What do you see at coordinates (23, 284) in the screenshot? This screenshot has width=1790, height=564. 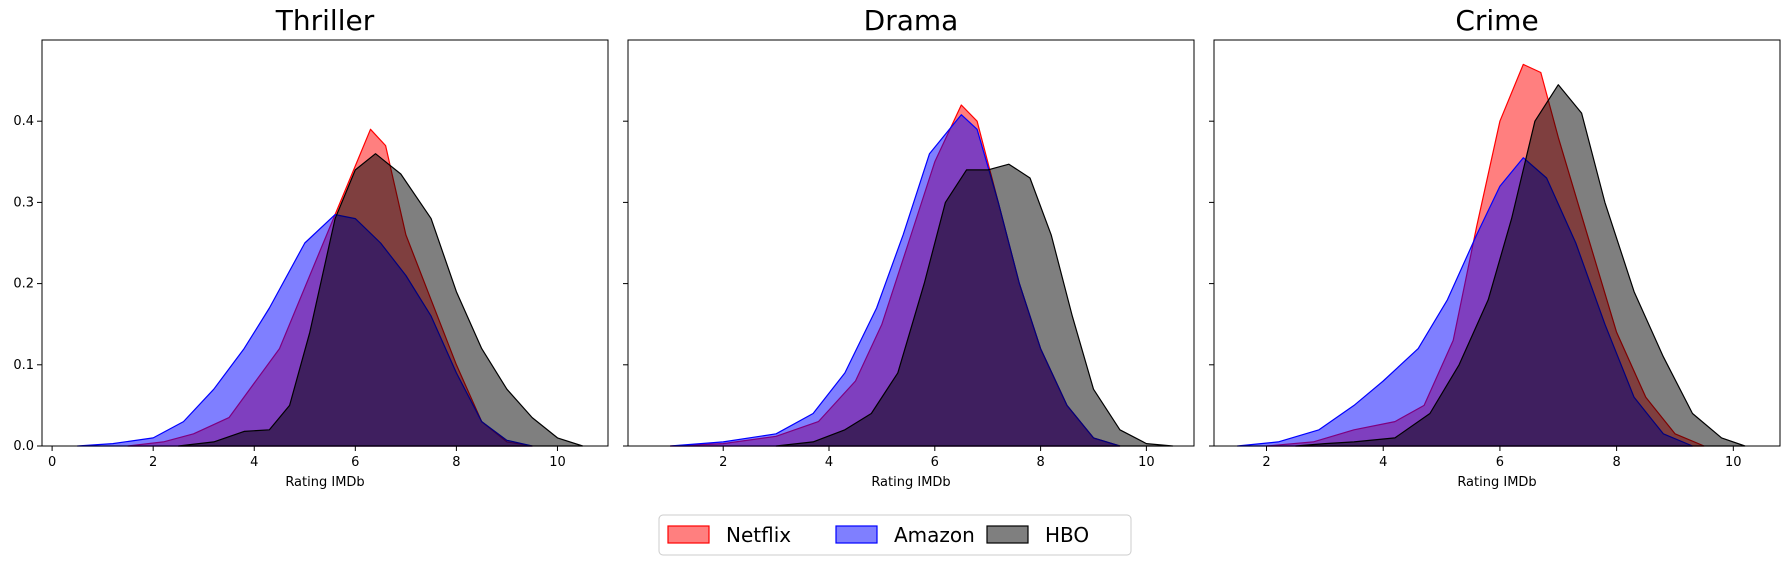 I see `y-tick-label: 0.2` at bounding box center [23, 284].